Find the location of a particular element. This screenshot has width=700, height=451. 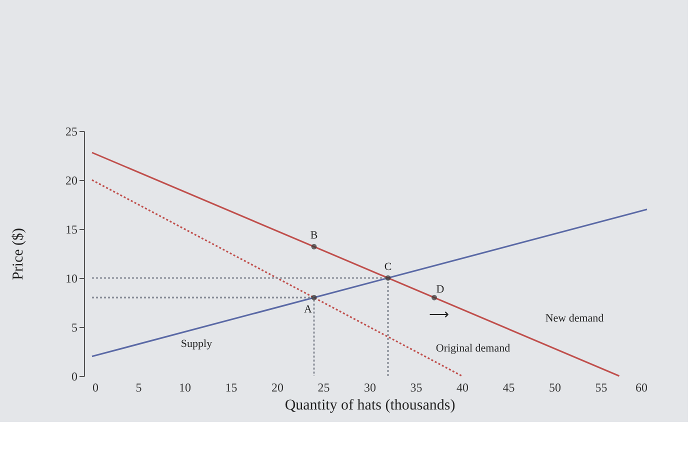

y-tick-label: 20 is located at coordinates (72, 181).